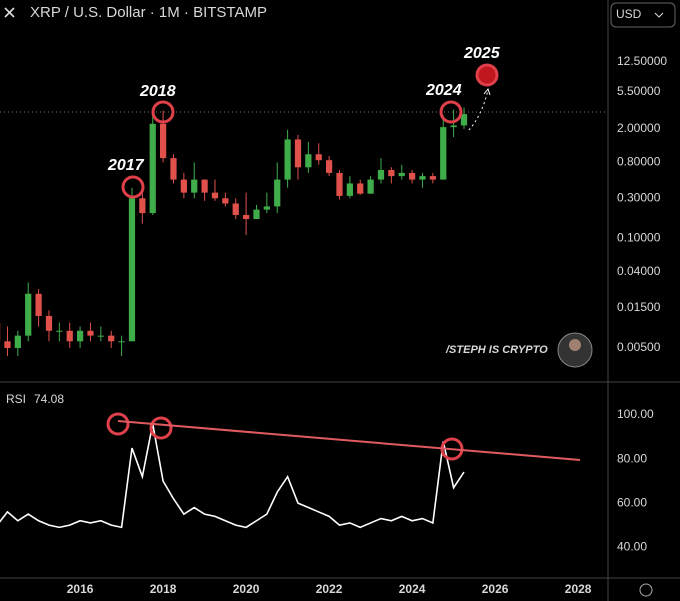  Describe the element at coordinates (482, 53) in the screenshot. I see `annotation-label: 2025` at that location.